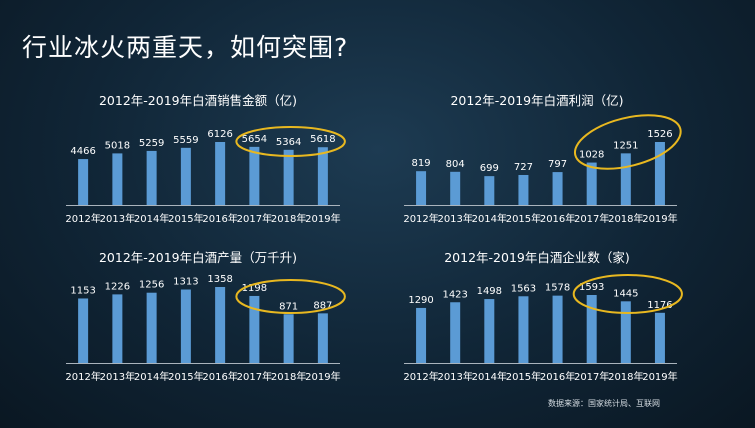  What do you see at coordinates (219, 279) in the screenshot?
I see `data-label: 1358` at bounding box center [219, 279].